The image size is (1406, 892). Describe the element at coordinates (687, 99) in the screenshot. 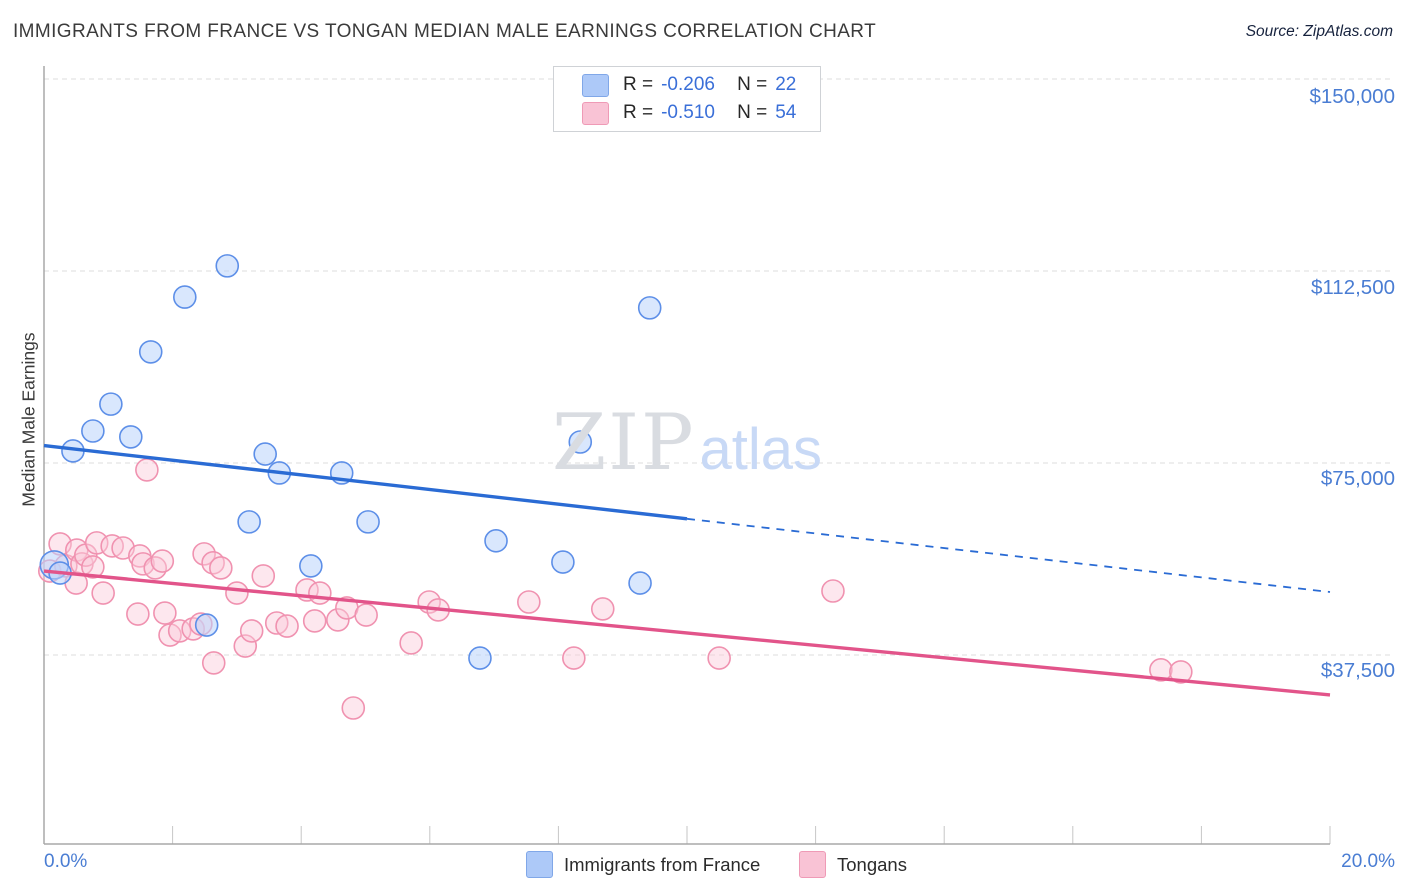

I see `correlation-legend: R = -0.206 N = 22 R = -0.510 N = 54` at that location.